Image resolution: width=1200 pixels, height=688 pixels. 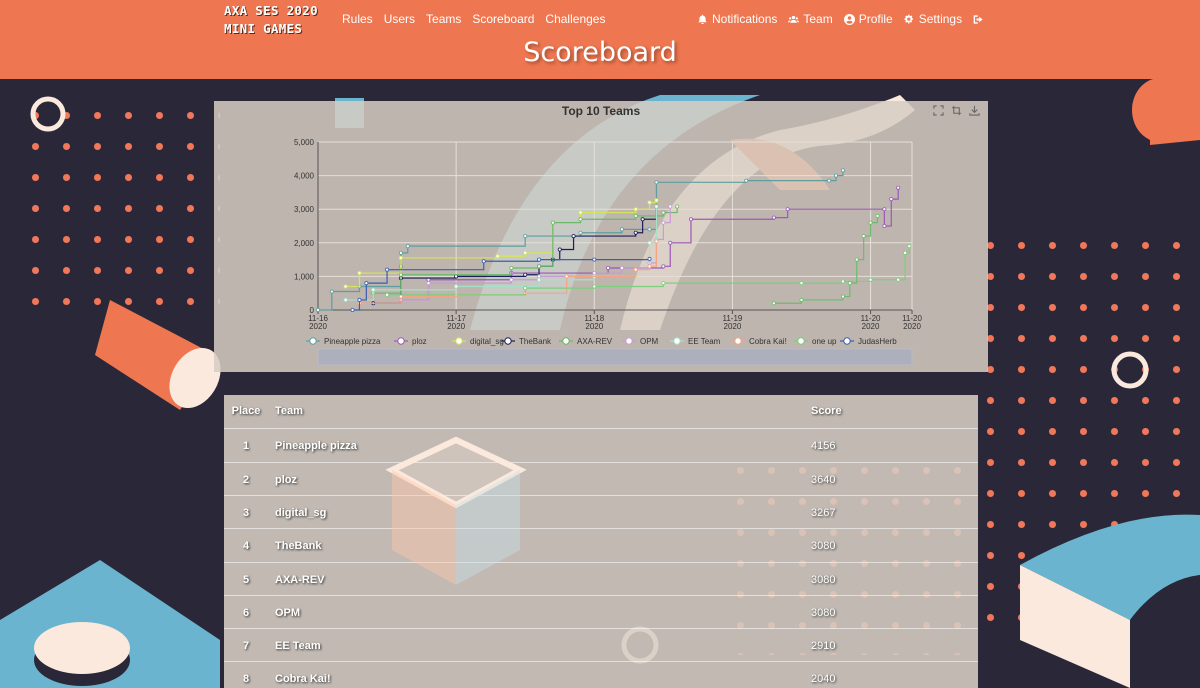 I want to click on row-team-link: AXA-REV, so click(x=300, y=579).